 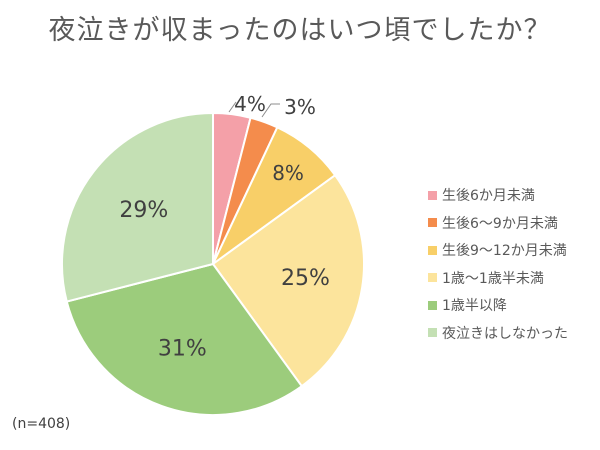 I want to click on legend-item-1: 生後6か月未満, so click(x=498, y=195).